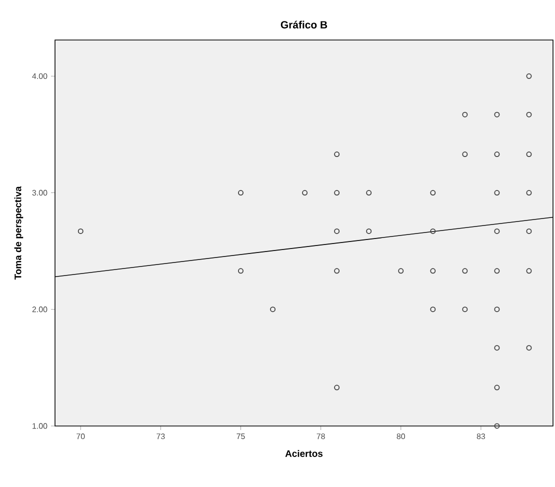 This screenshot has width=555, height=487. Describe the element at coordinates (19, 233) in the screenshot. I see `y-axis-title: Toma de perspectiva` at that location.